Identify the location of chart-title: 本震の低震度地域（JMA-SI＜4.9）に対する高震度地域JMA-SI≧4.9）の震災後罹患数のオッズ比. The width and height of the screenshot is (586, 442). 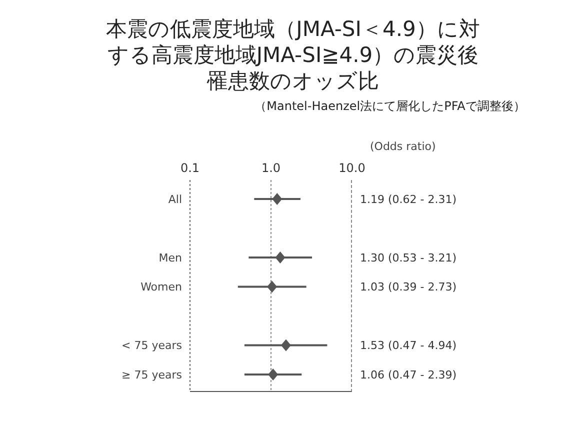
(293, 55).